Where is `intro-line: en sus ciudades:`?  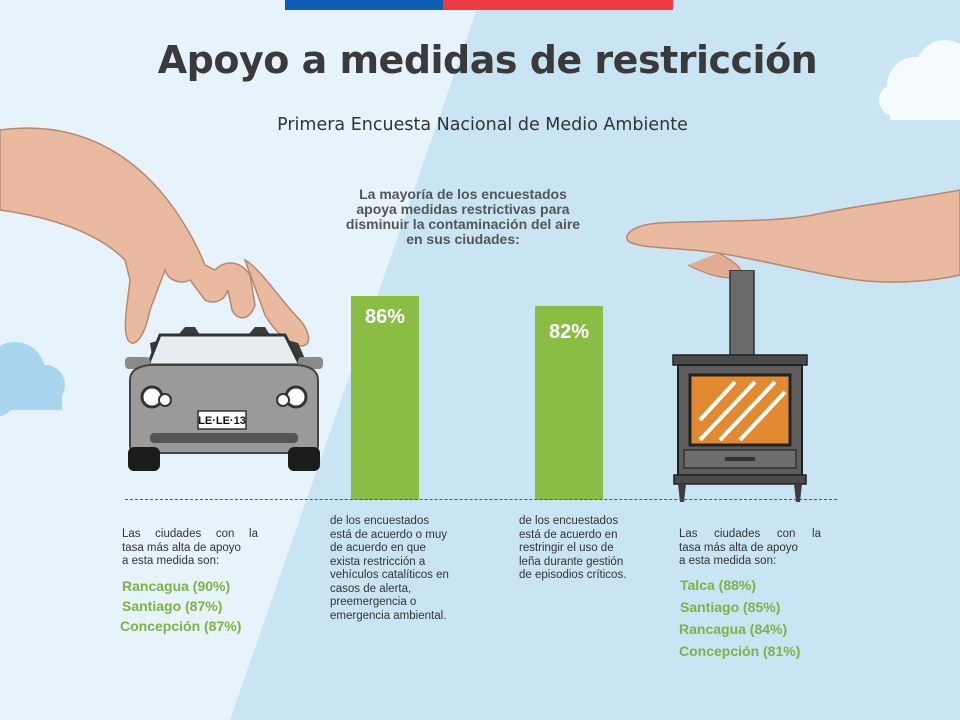
intro-line: en sus ciudades: is located at coordinates (463, 239).